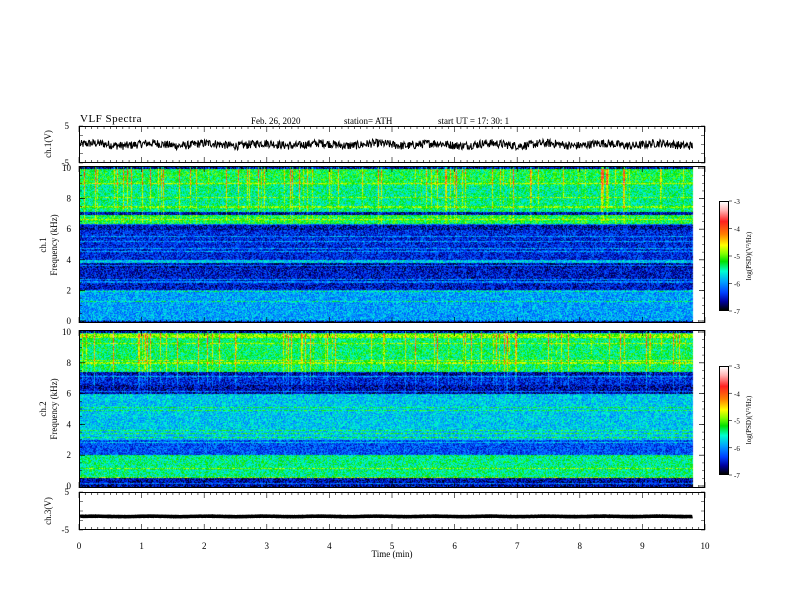  What do you see at coordinates (329, 546) in the screenshot?
I see `x-tick-label: 4` at bounding box center [329, 546].